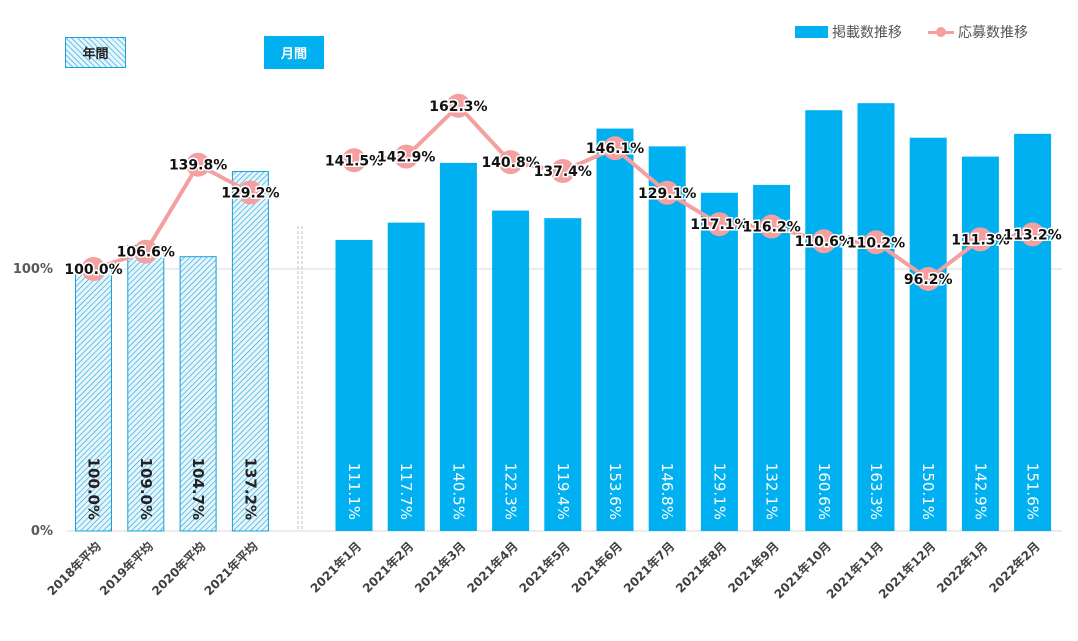 The width and height of the screenshot is (1078, 641). I want to click on bar-value-label: 151.6%, so click(1033, 491).